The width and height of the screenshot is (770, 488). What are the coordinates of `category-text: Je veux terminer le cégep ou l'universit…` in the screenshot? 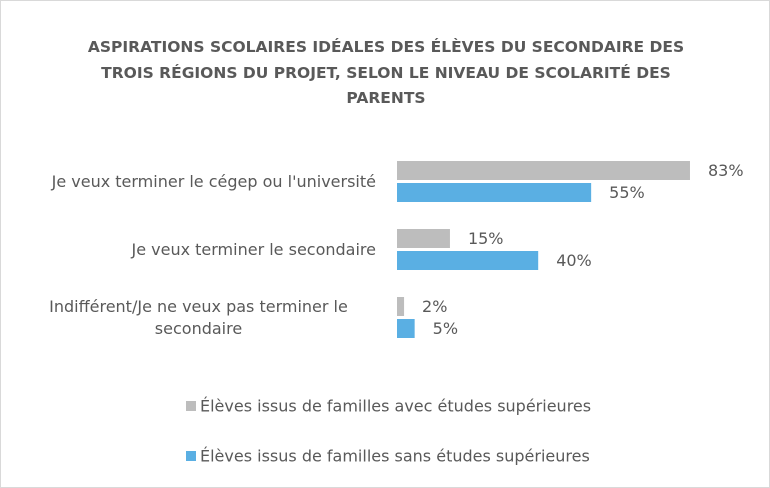 It's located at (213, 181).